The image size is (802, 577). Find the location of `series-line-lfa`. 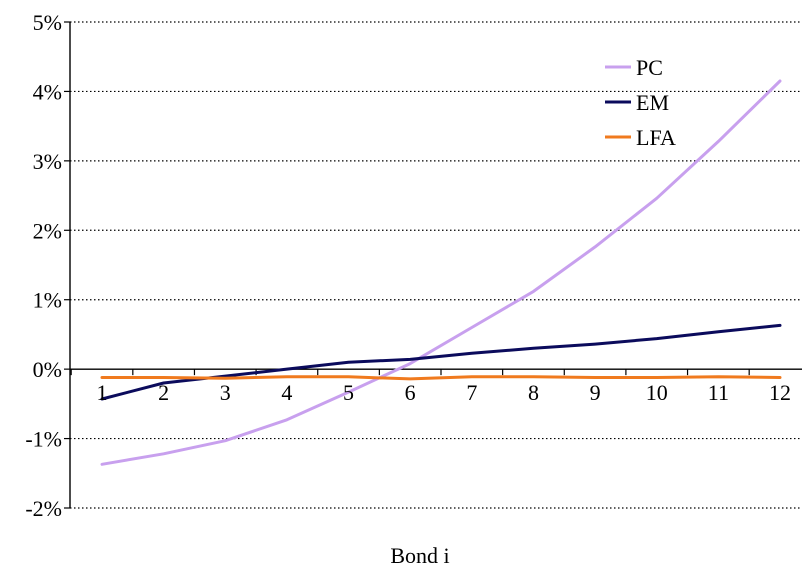

series-line-lfa is located at coordinates (441, 378).